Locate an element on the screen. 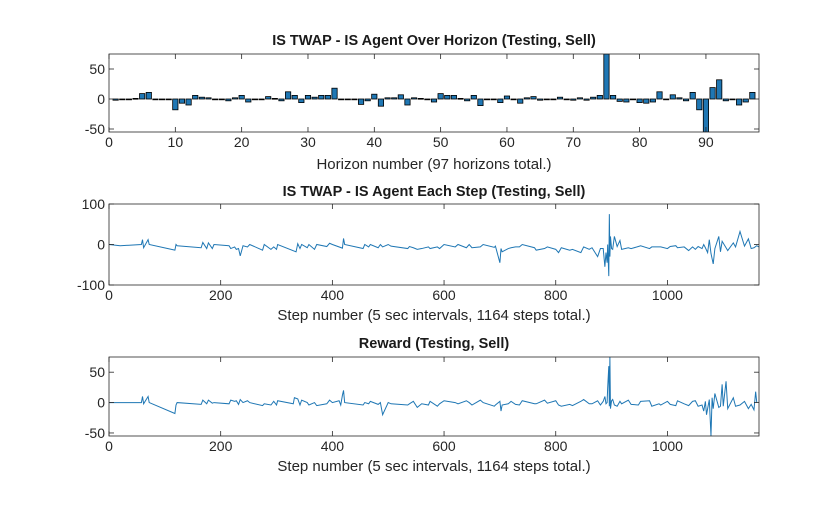 This screenshot has width=840, height=506. series-line is located at coordinates (434, 245).